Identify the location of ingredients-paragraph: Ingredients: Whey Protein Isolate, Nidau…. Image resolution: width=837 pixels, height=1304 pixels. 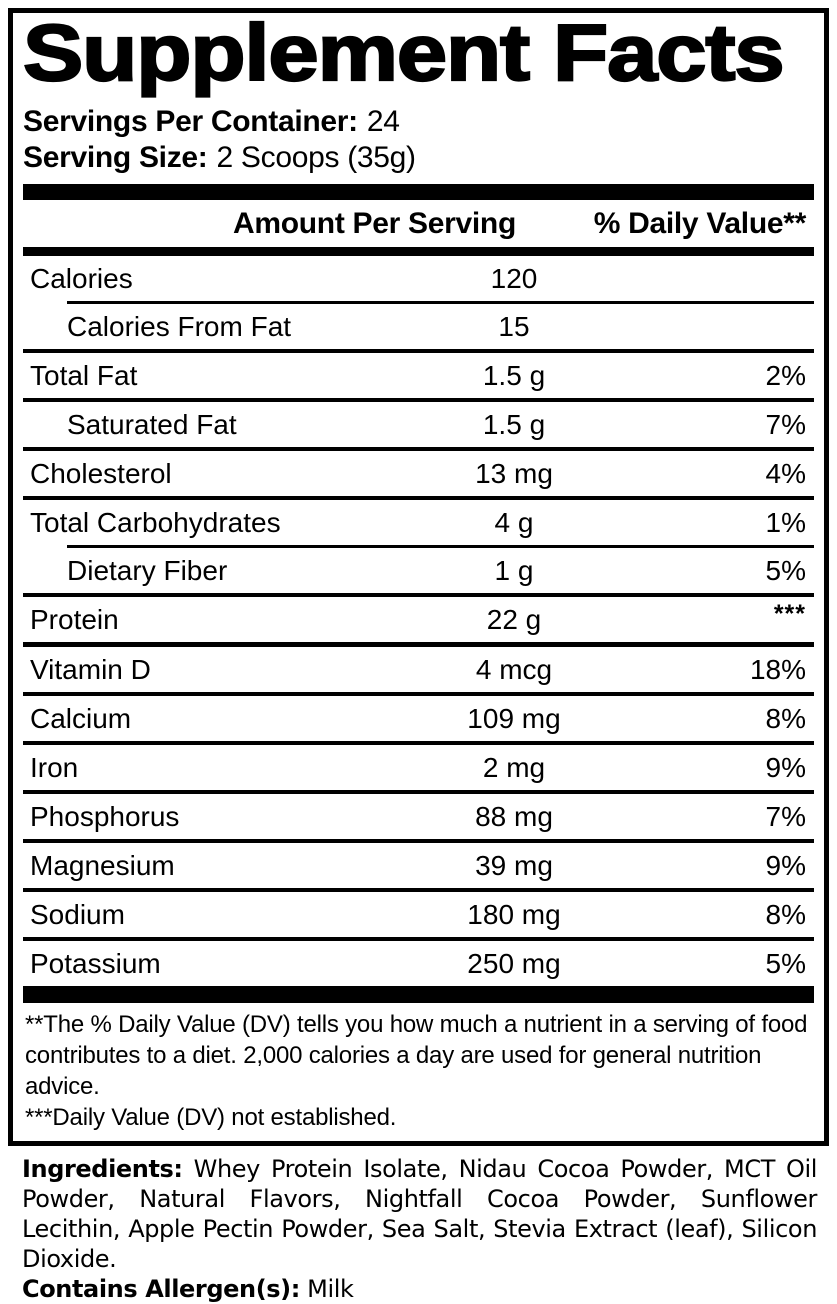
(419, 1214).